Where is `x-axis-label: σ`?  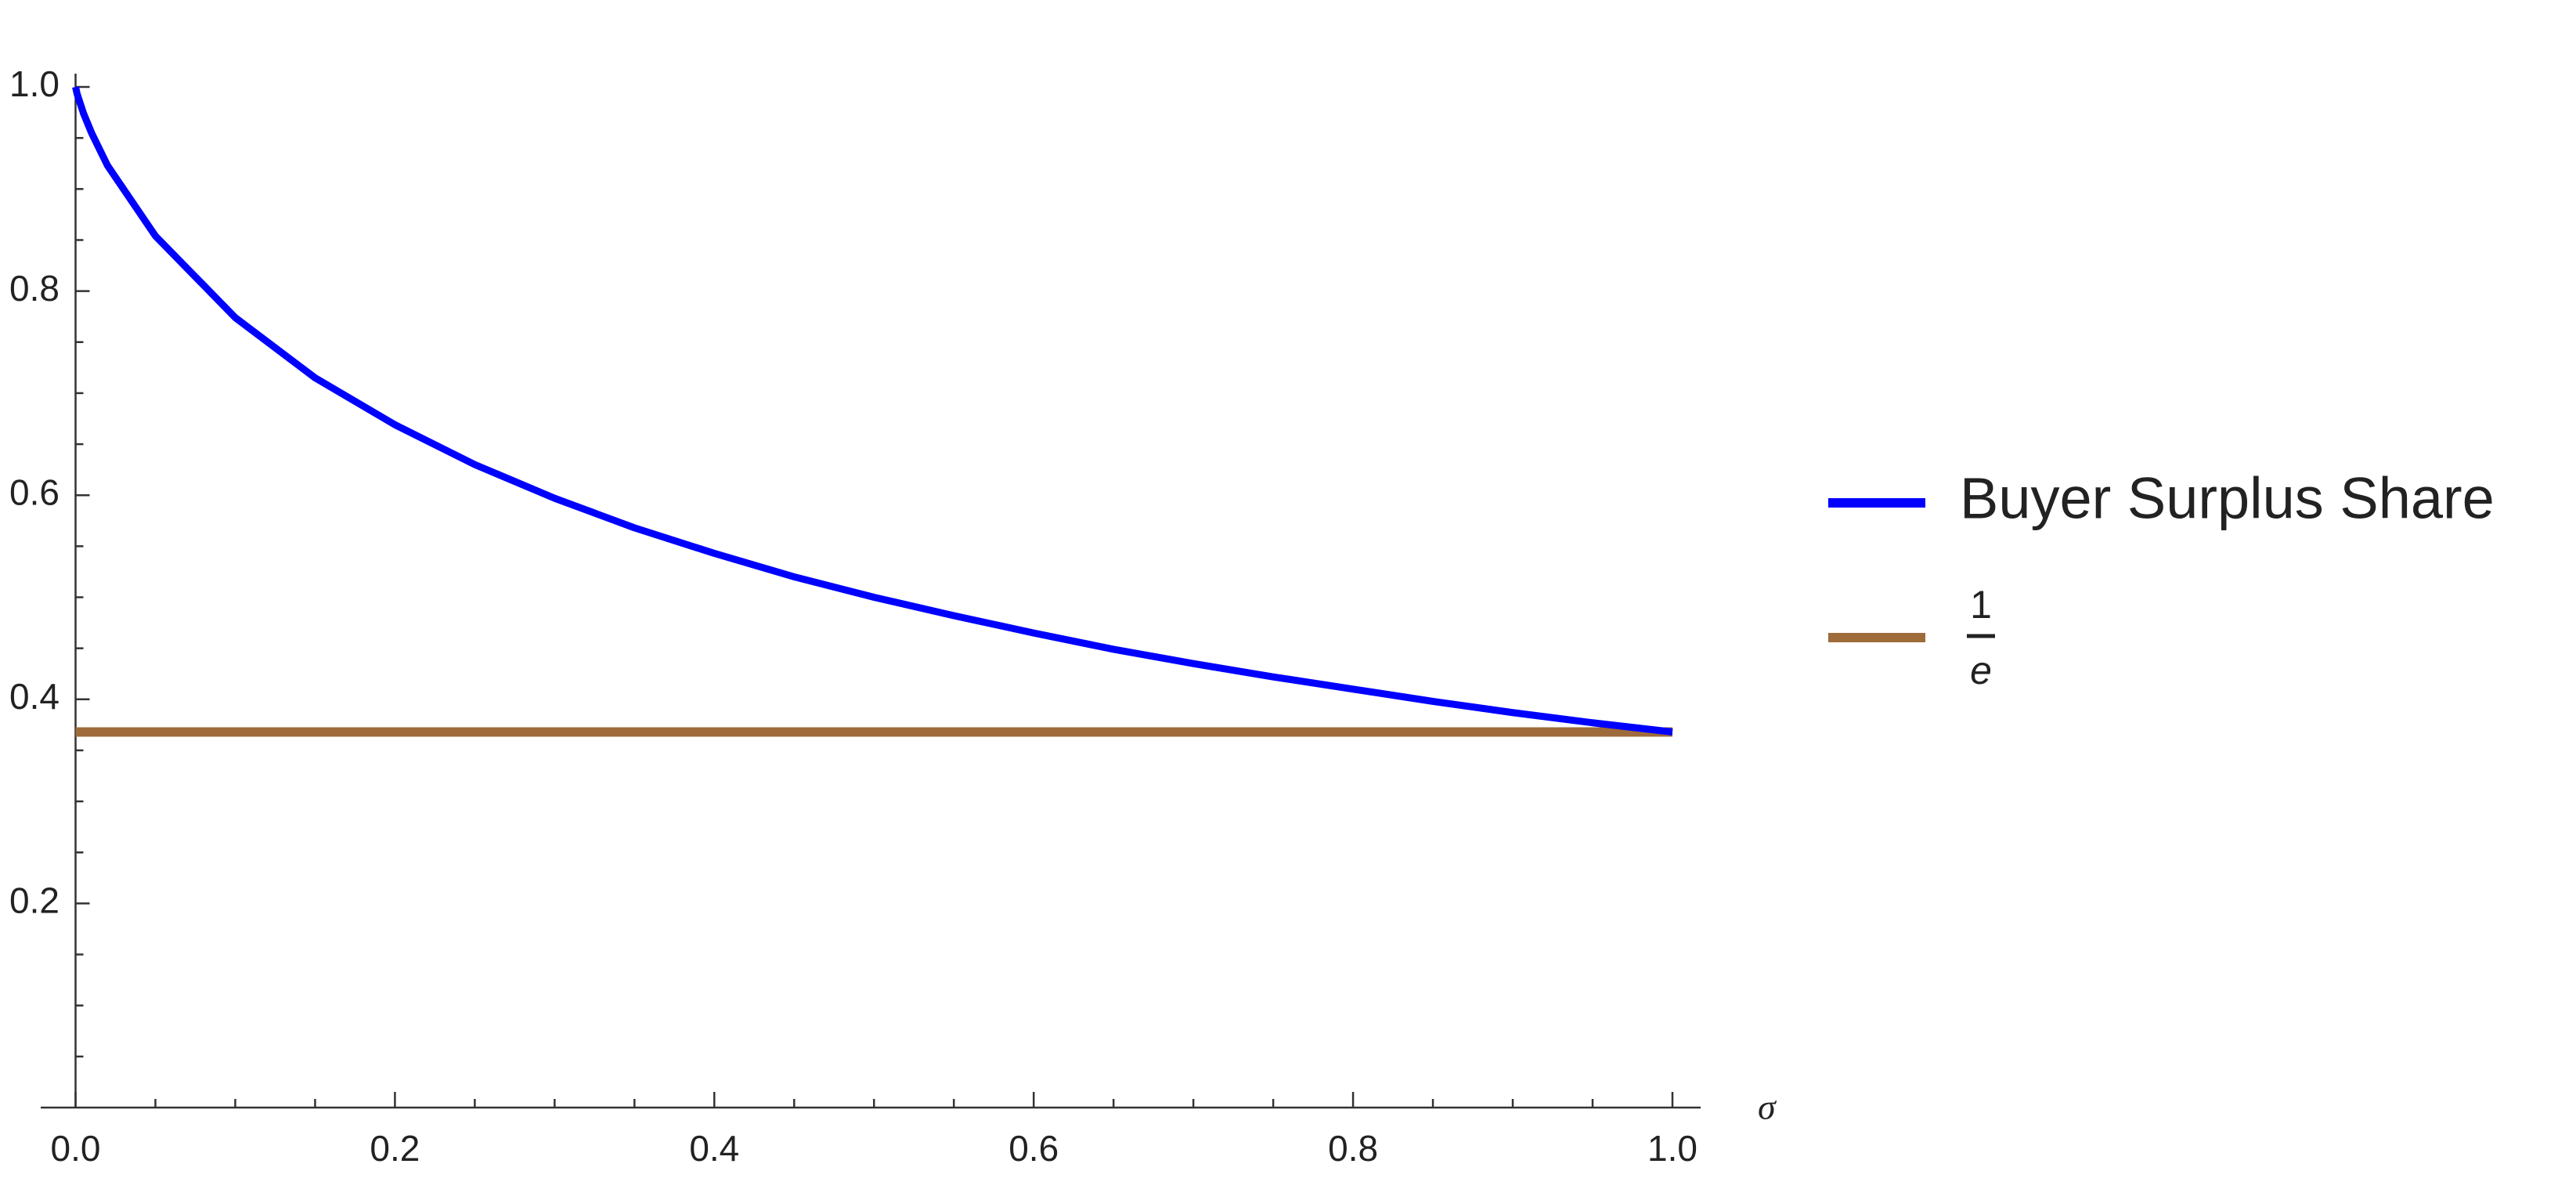 x-axis-label: σ is located at coordinates (1768, 1107).